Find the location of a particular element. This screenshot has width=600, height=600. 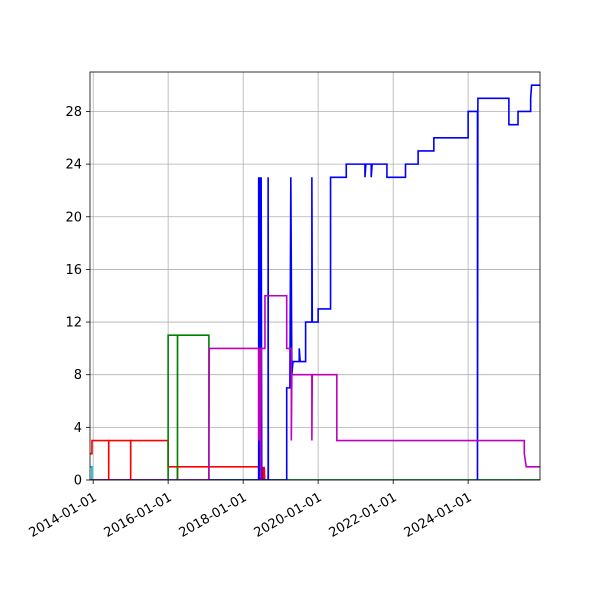

y-tick-label: 16 is located at coordinates (73, 270).